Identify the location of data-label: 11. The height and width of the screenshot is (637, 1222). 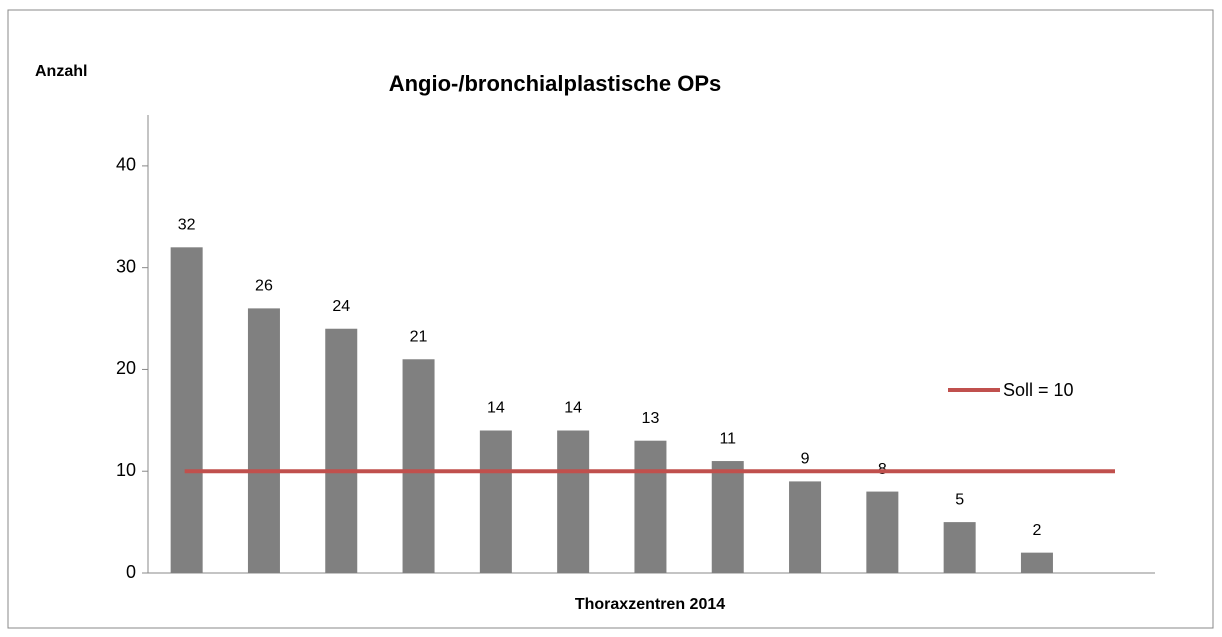
(727, 438).